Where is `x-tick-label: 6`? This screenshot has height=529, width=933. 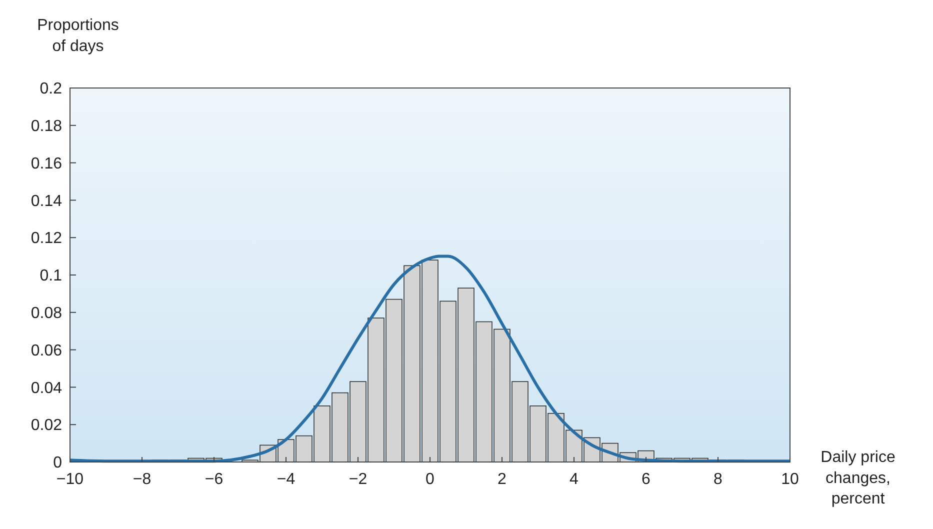 x-tick-label: 6 is located at coordinates (646, 479).